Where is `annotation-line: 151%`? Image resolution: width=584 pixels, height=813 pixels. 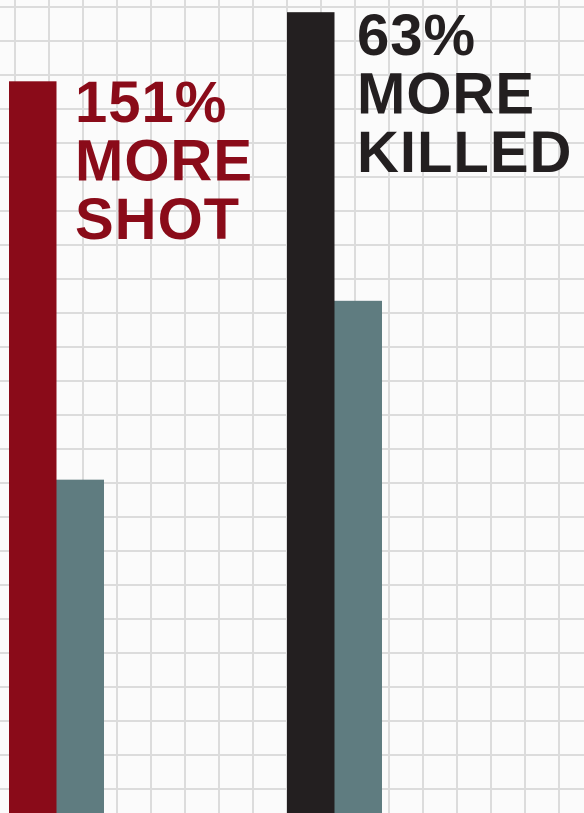
annotation-line: 151% is located at coordinates (151, 102).